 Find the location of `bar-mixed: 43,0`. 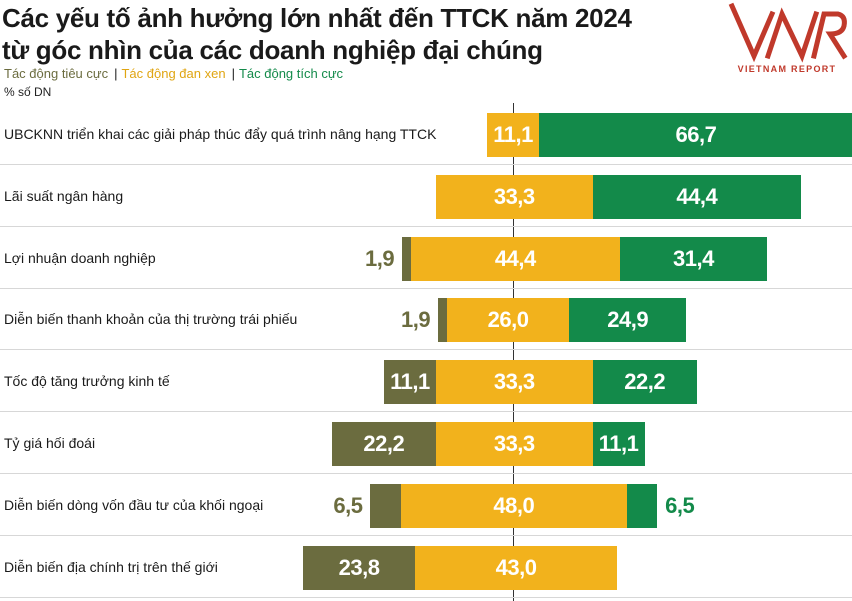

bar-mixed: 43,0 is located at coordinates (516, 567).